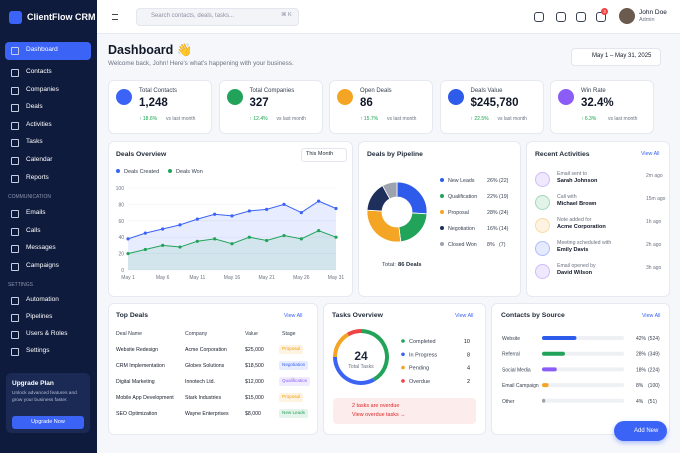  What do you see at coordinates (189, 172) in the screenshot?
I see `legend-label: Deals Won` at bounding box center [189, 172].